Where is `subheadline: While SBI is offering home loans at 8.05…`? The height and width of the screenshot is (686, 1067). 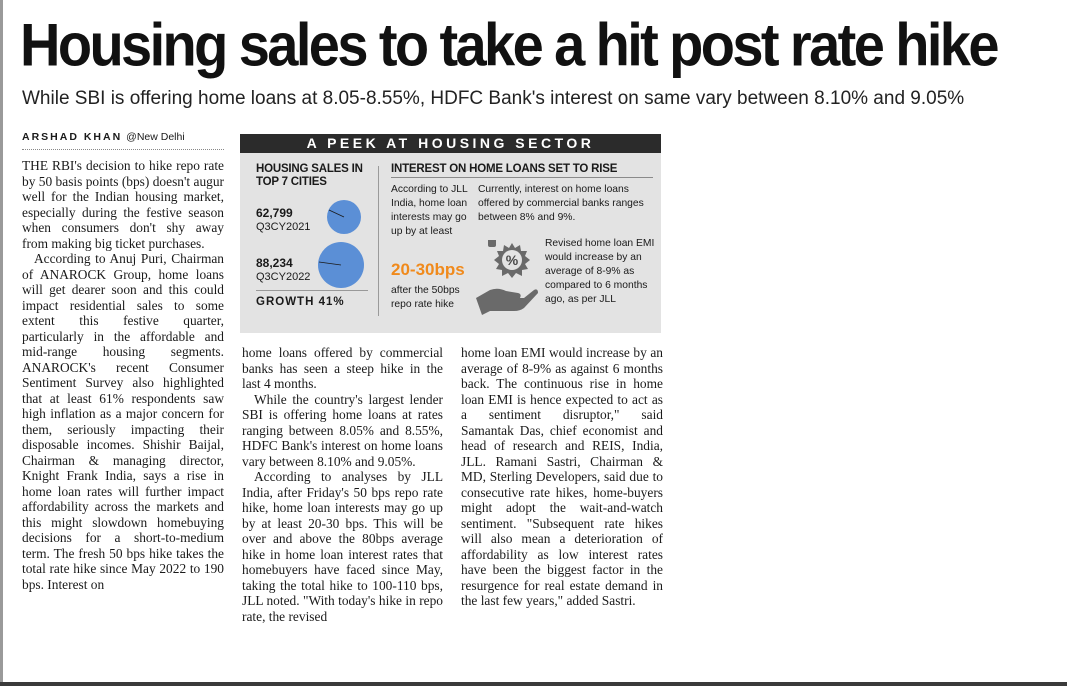
subheadline: While SBI is offering home loans at 8.05… is located at coordinates (493, 98).